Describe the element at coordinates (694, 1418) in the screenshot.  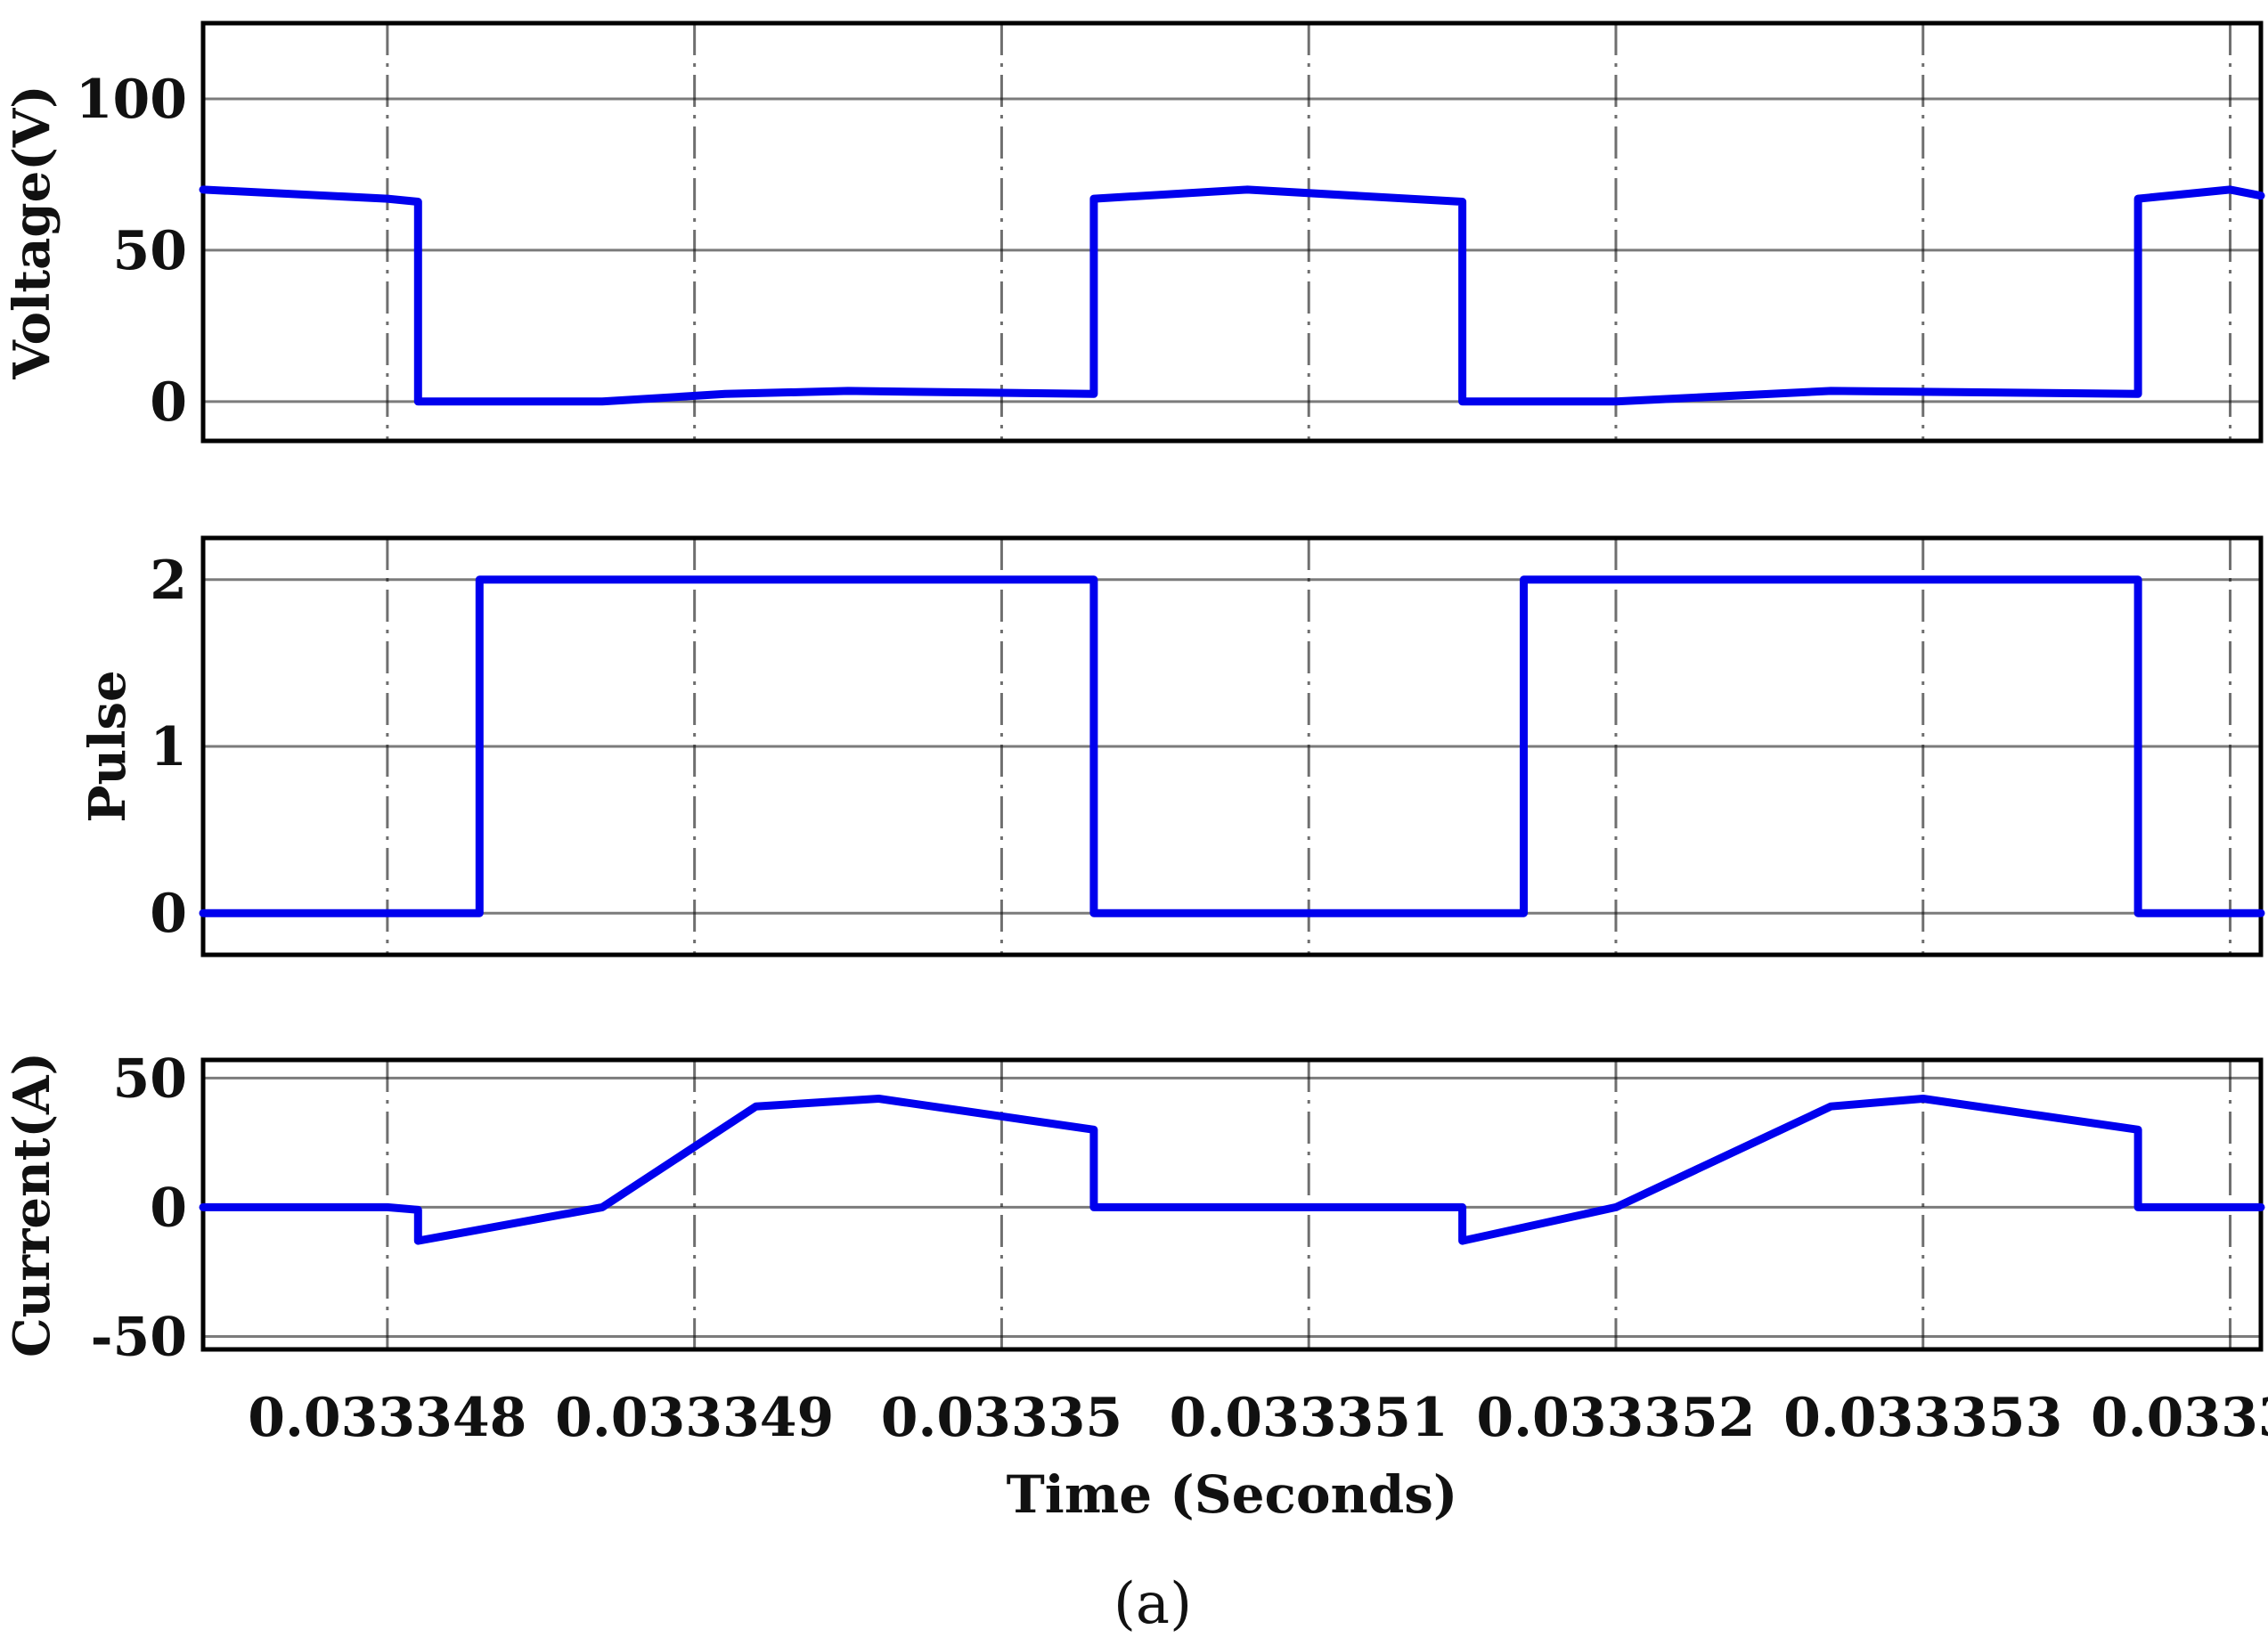
I see `x-tick-label: 0.033349` at that location.